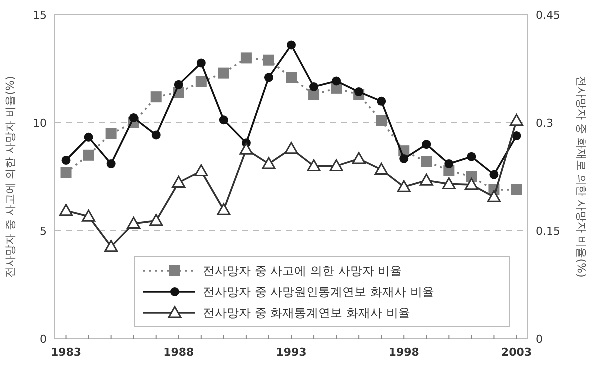 Image resolution: width=590 pixels, height=369 pixels. Describe the element at coordinates (548, 15) in the screenshot. I see `y2-tick-label: 0.45` at that location.